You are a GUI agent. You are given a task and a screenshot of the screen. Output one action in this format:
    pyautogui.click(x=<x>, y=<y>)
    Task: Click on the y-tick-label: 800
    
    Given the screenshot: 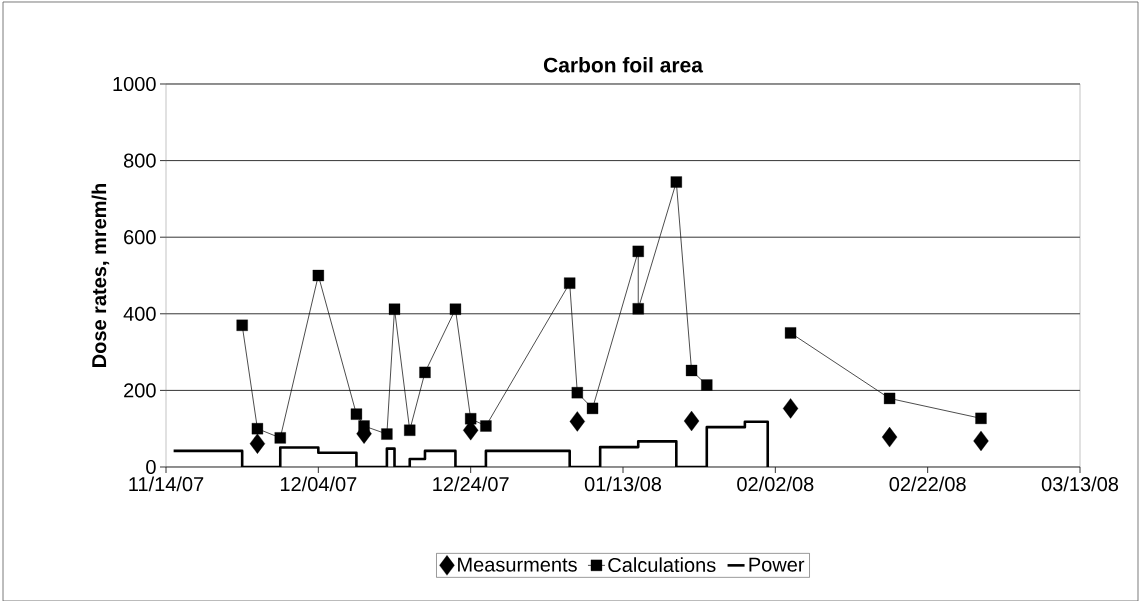 What is the action you would take?
    pyautogui.click(x=139, y=160)
    